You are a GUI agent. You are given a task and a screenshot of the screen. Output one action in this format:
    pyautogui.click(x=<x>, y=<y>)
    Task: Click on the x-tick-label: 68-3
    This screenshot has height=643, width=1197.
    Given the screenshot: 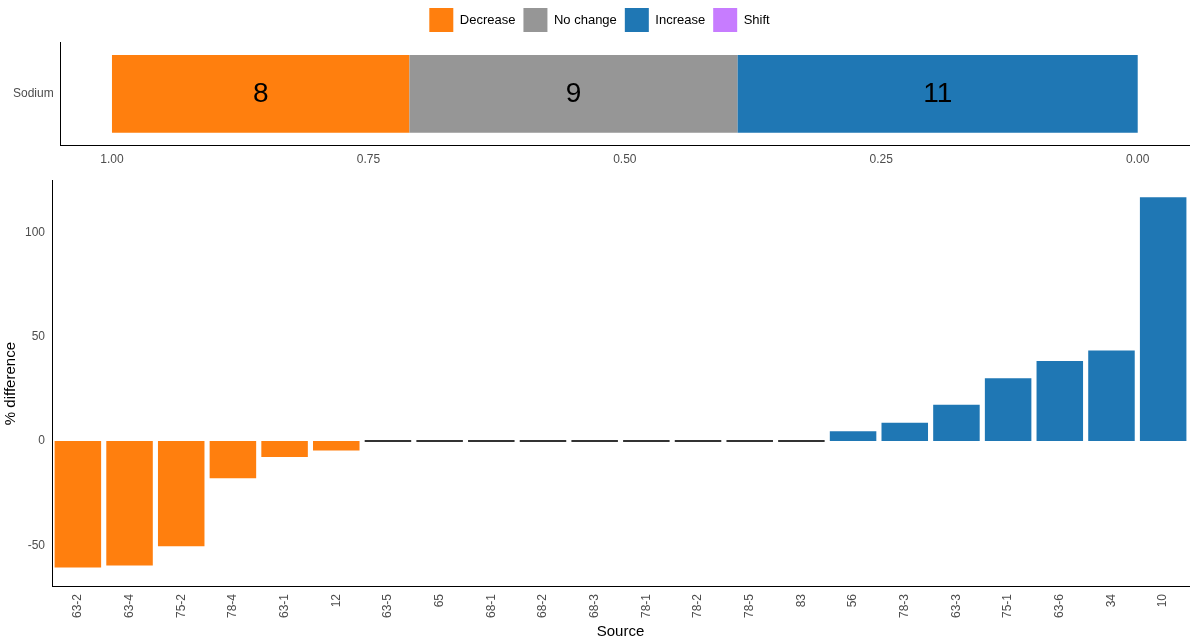 What is the action you would take?
    pyautogui.click(x=593, y=606)
    